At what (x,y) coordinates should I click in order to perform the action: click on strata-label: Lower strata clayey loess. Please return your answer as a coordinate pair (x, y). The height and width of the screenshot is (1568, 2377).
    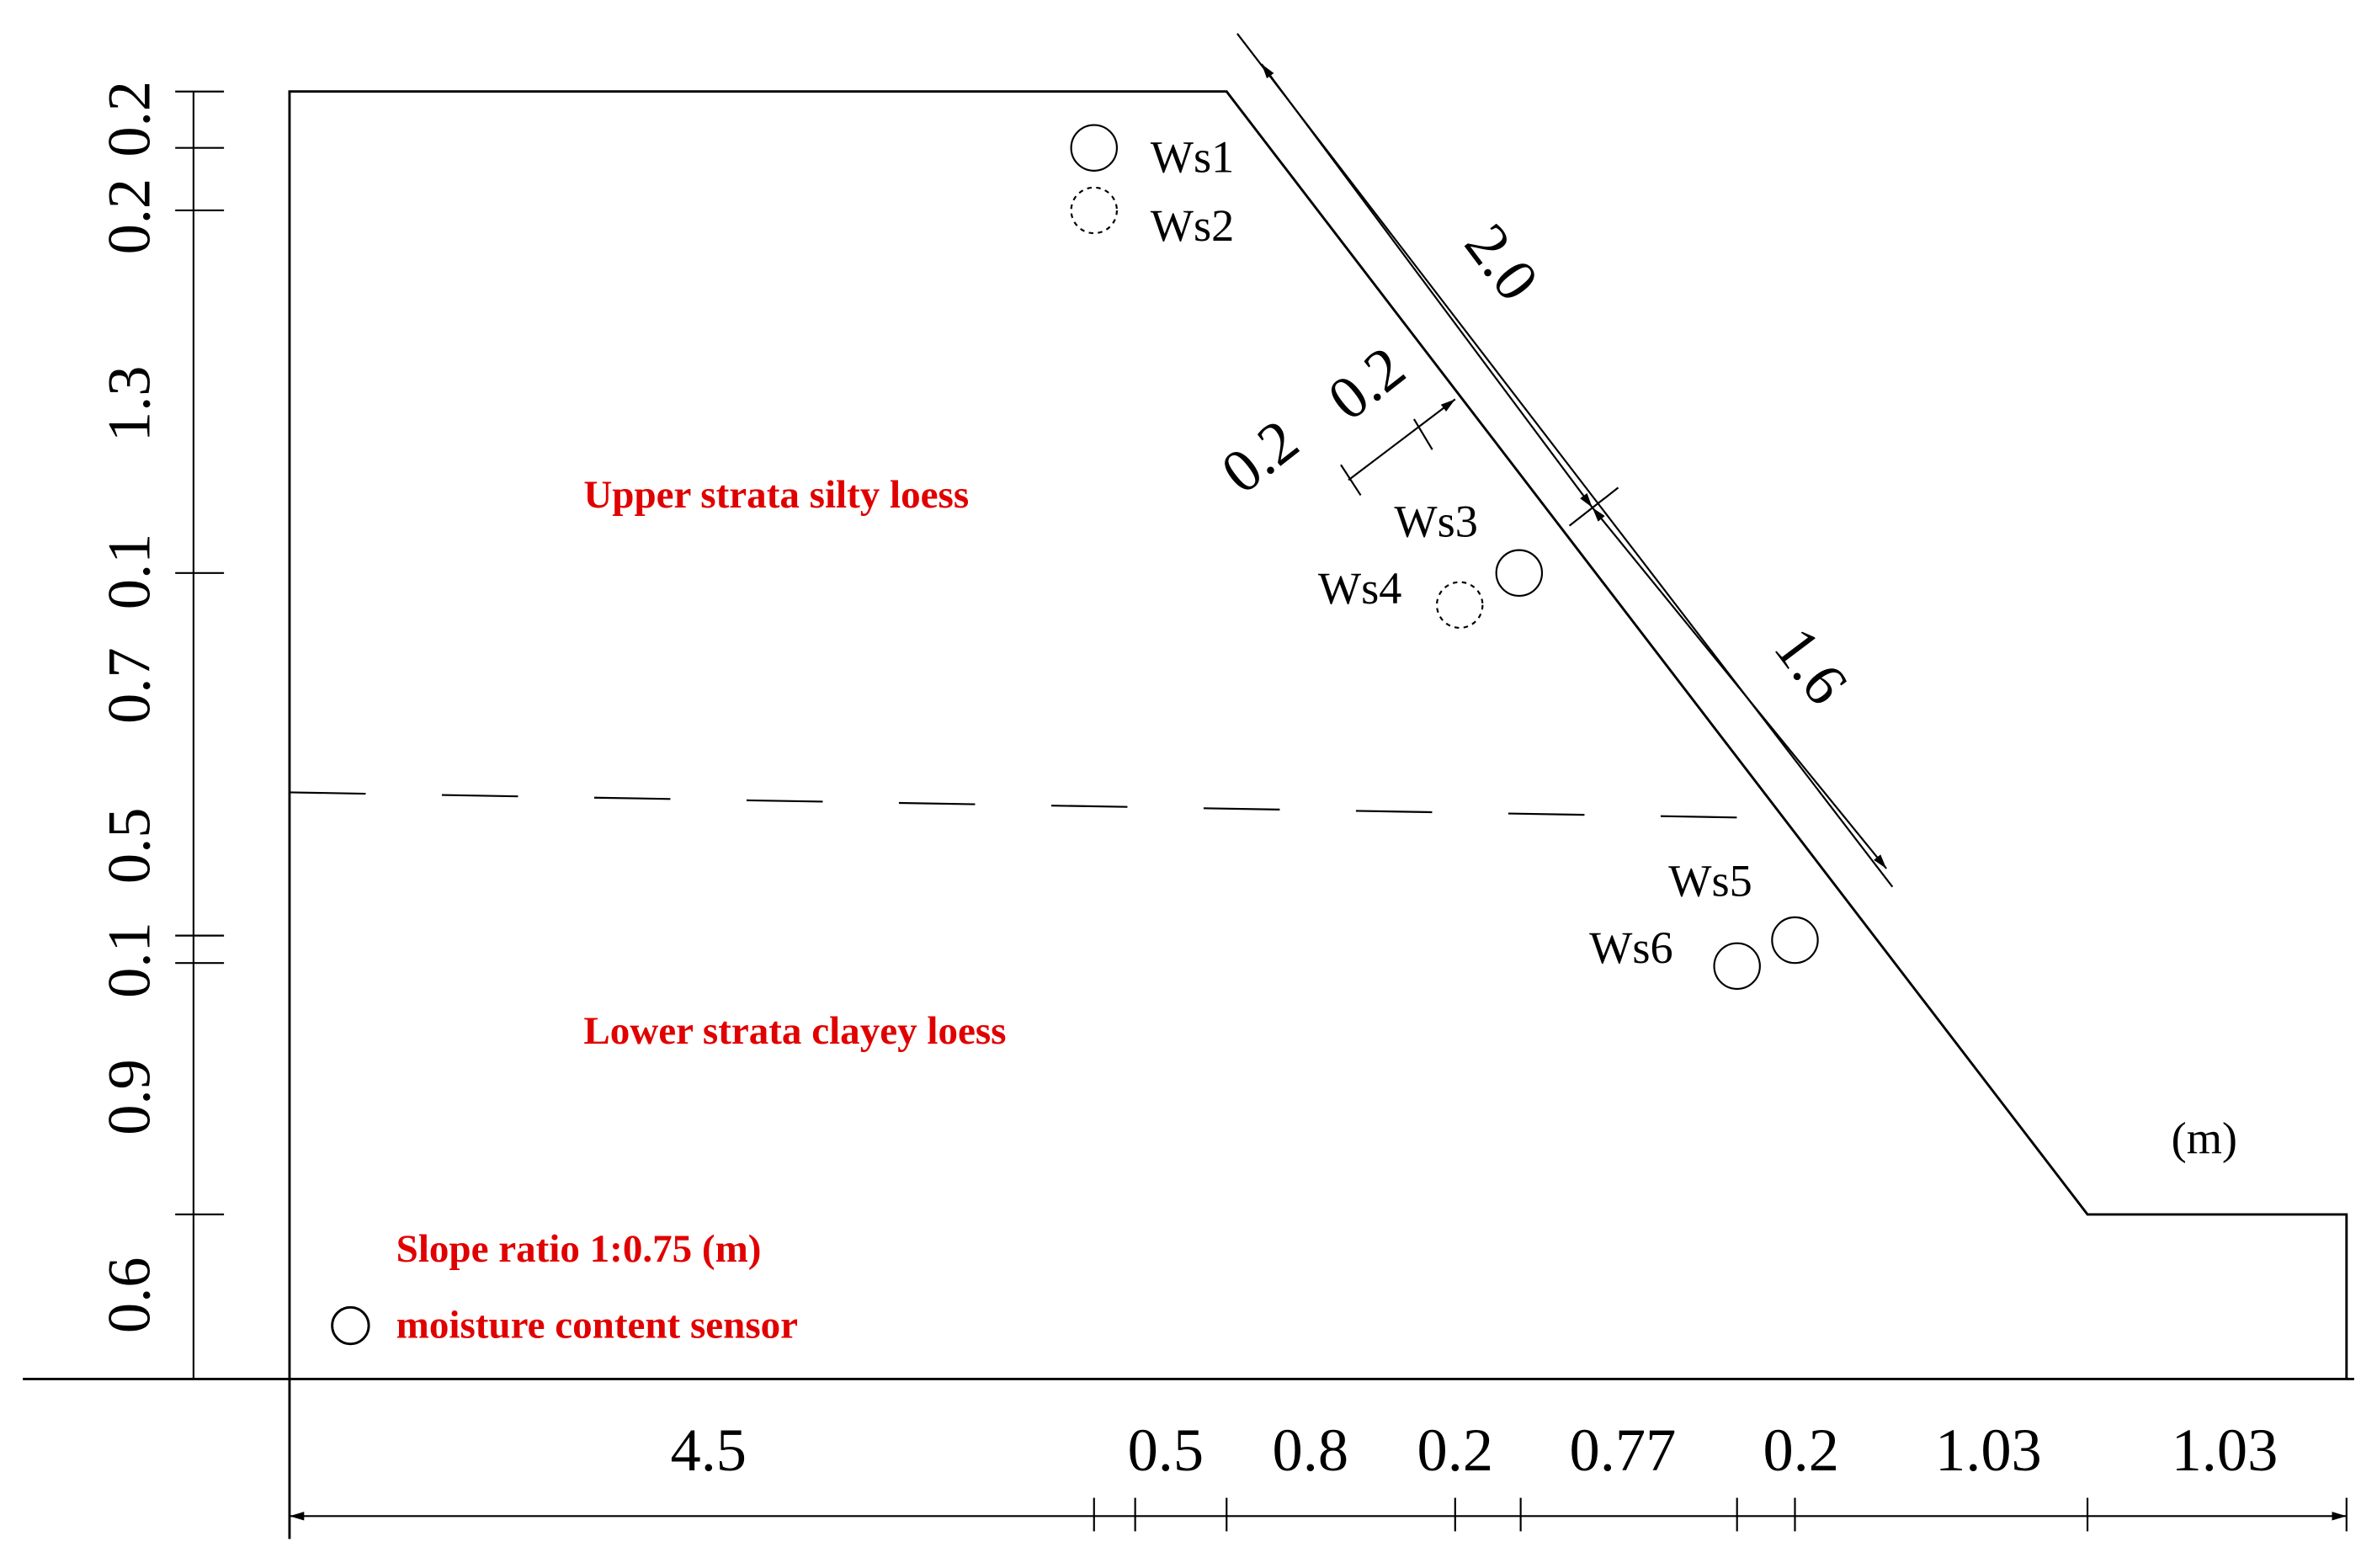
    Looking at the image, I should click on (794, 1031).